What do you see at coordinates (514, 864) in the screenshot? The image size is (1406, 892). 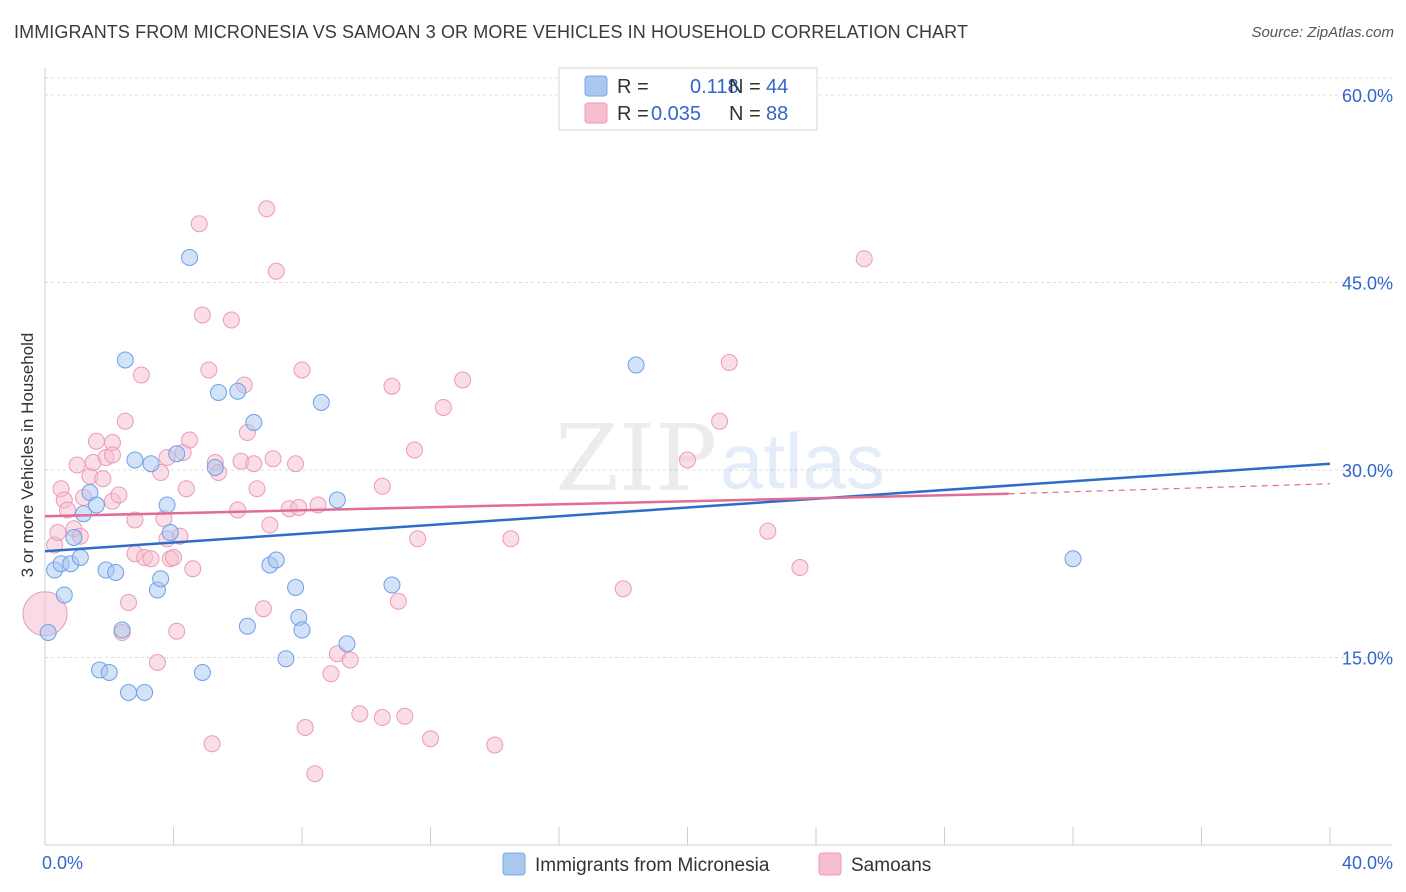 I see `bottom-legend-swatch-micronesia` at bounding box center [514, 864].